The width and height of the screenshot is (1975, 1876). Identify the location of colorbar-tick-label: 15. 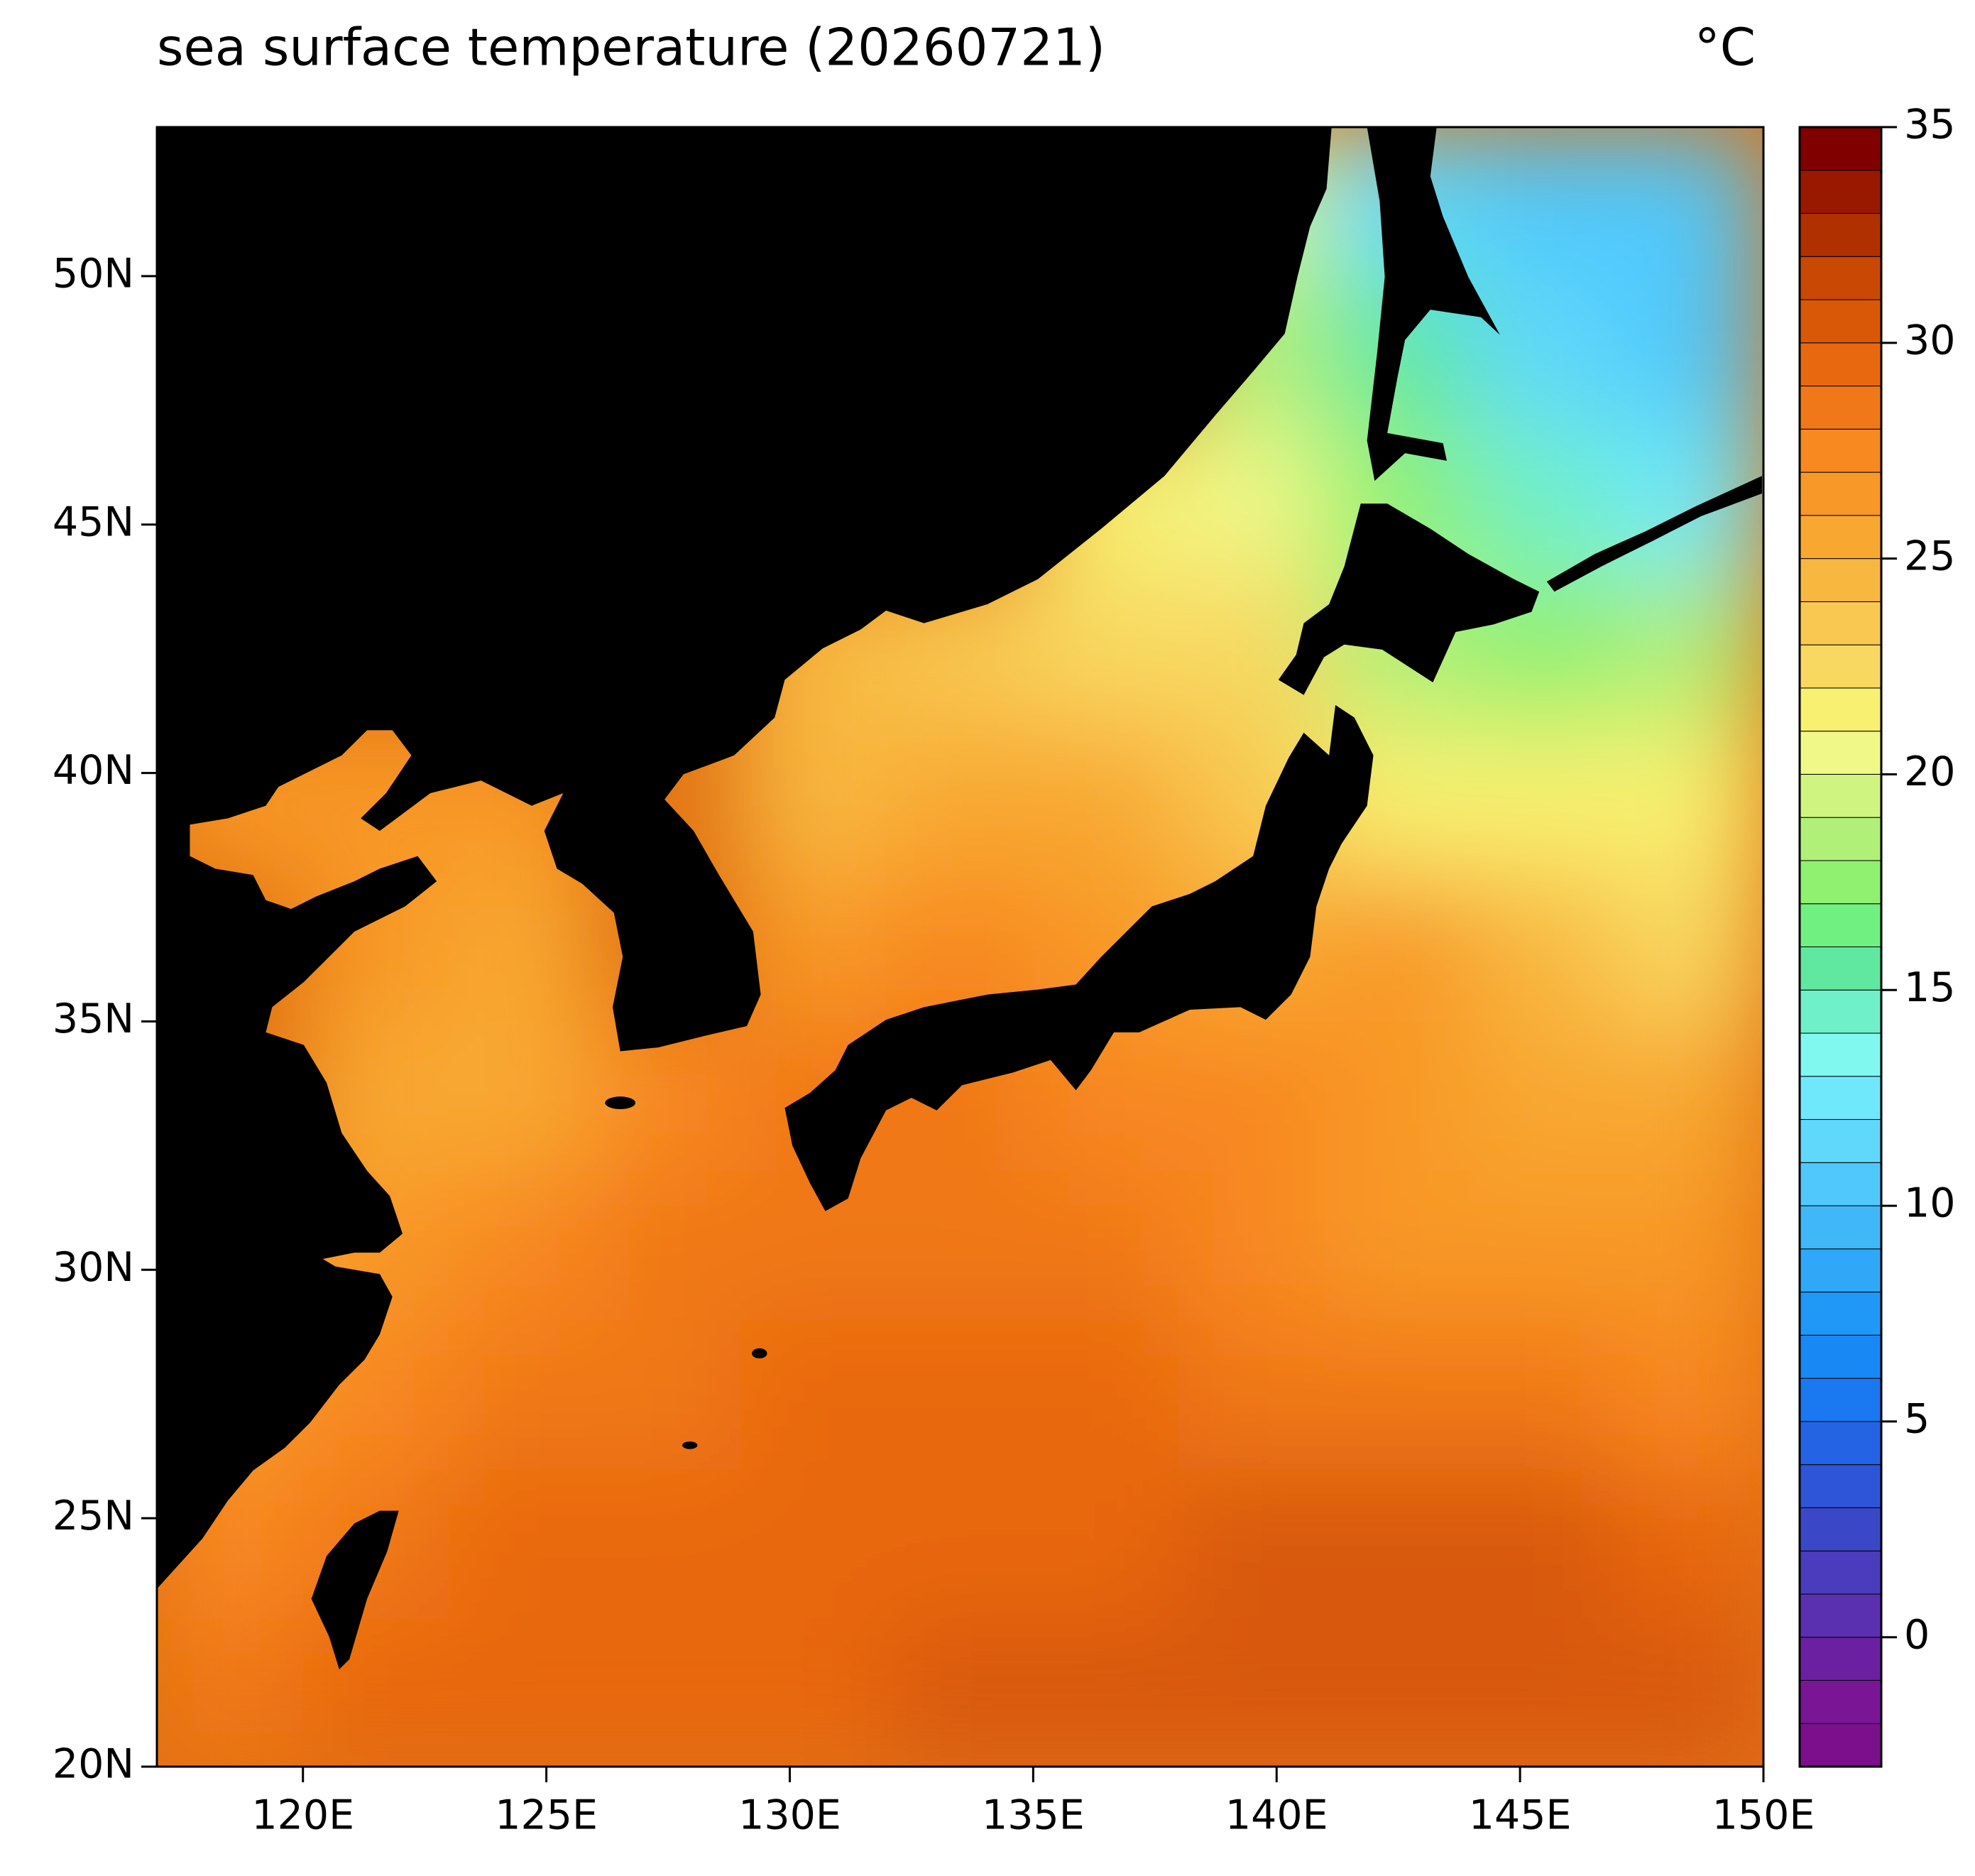
(1930, 987).